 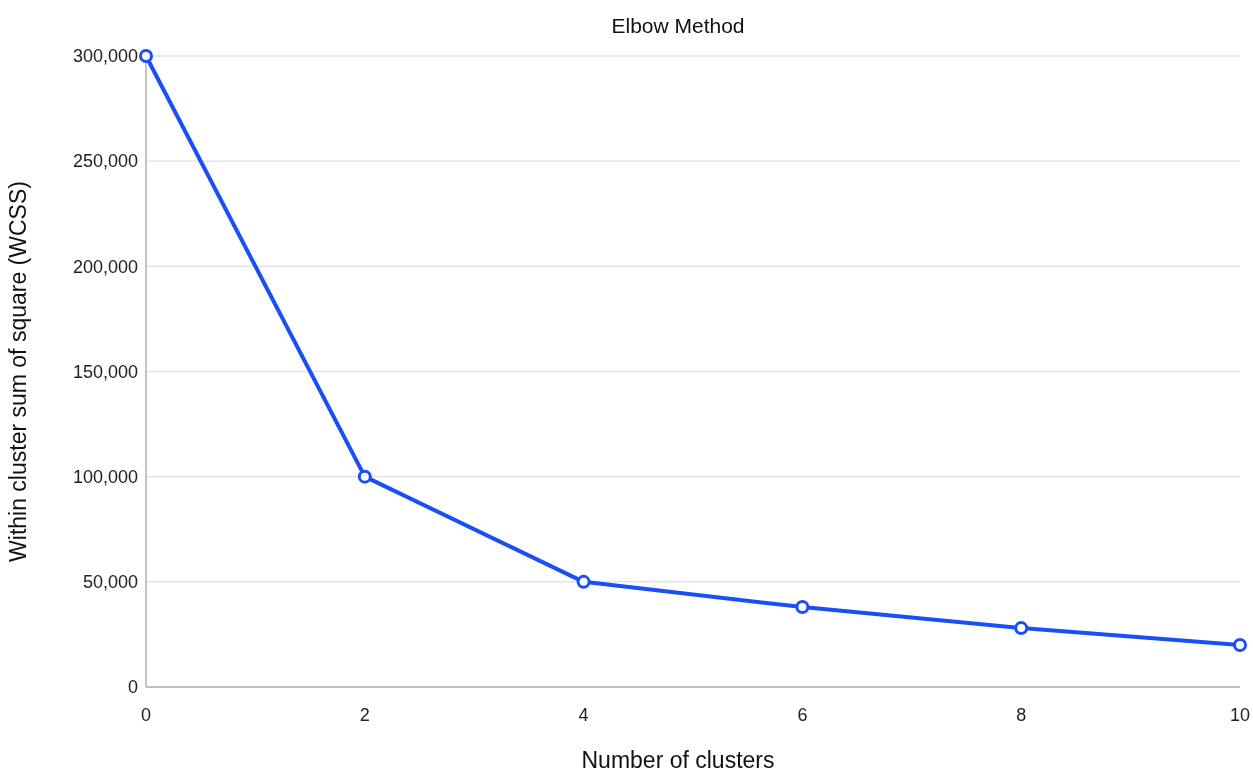 I want to click on chart-title: Elbow Method, so click(x=678, y=25).